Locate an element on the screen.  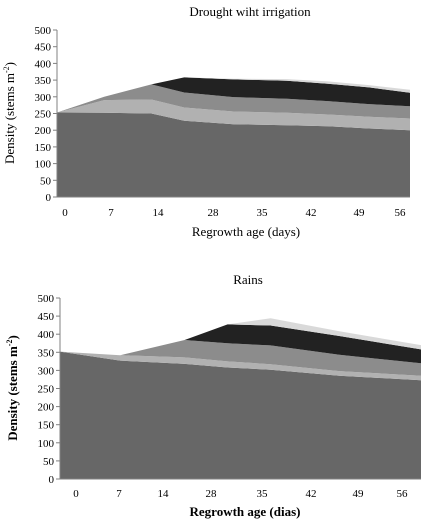
chart-title: Rains is located at coordinates (248, 279).